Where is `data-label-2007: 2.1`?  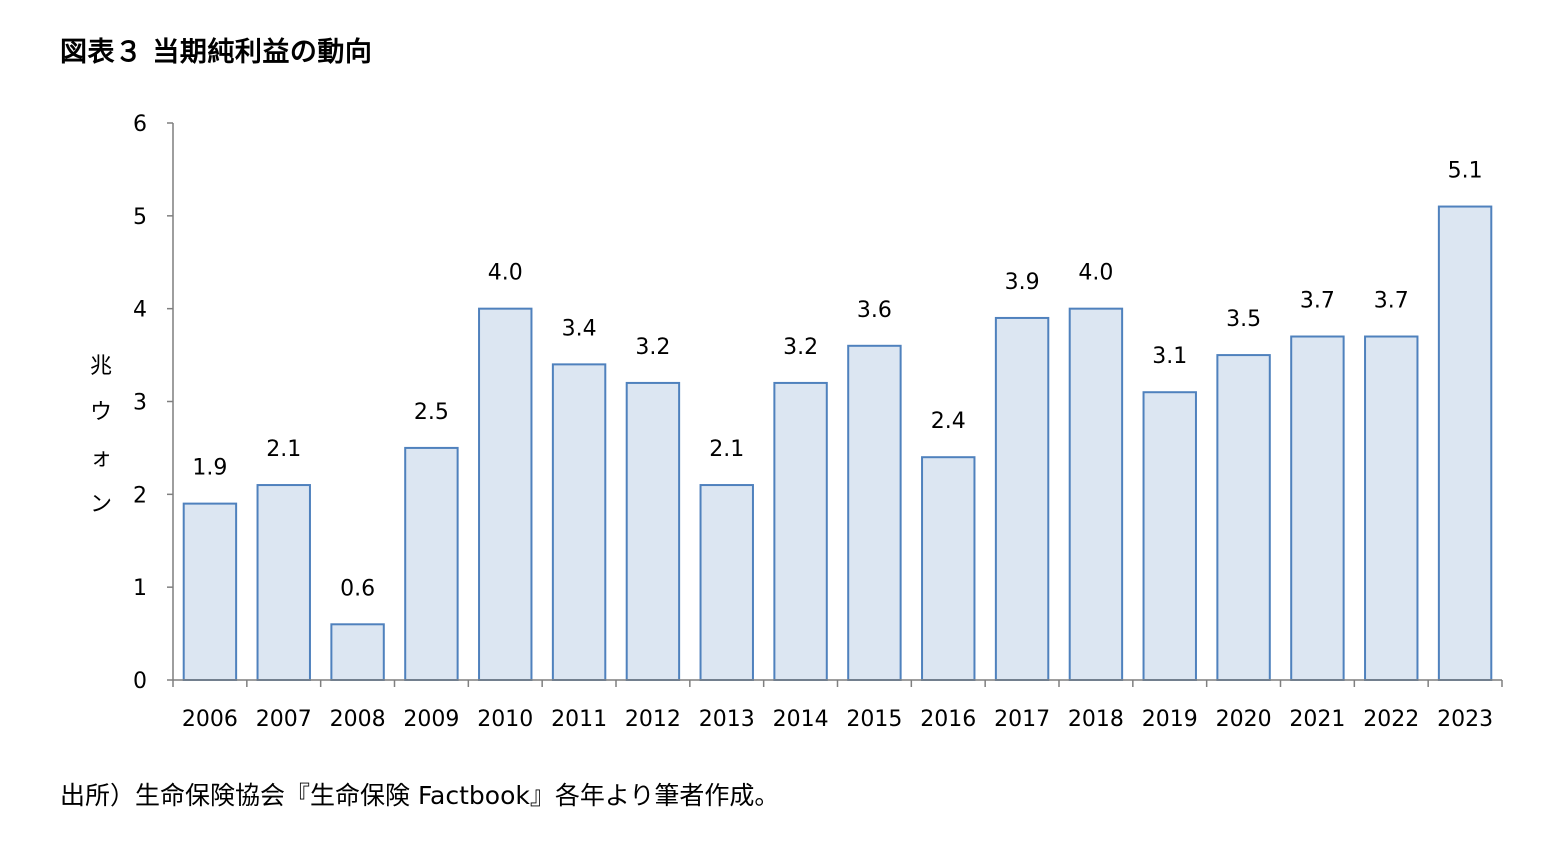
data-label-2007: 2.1 is located at coordinates (283, 449).